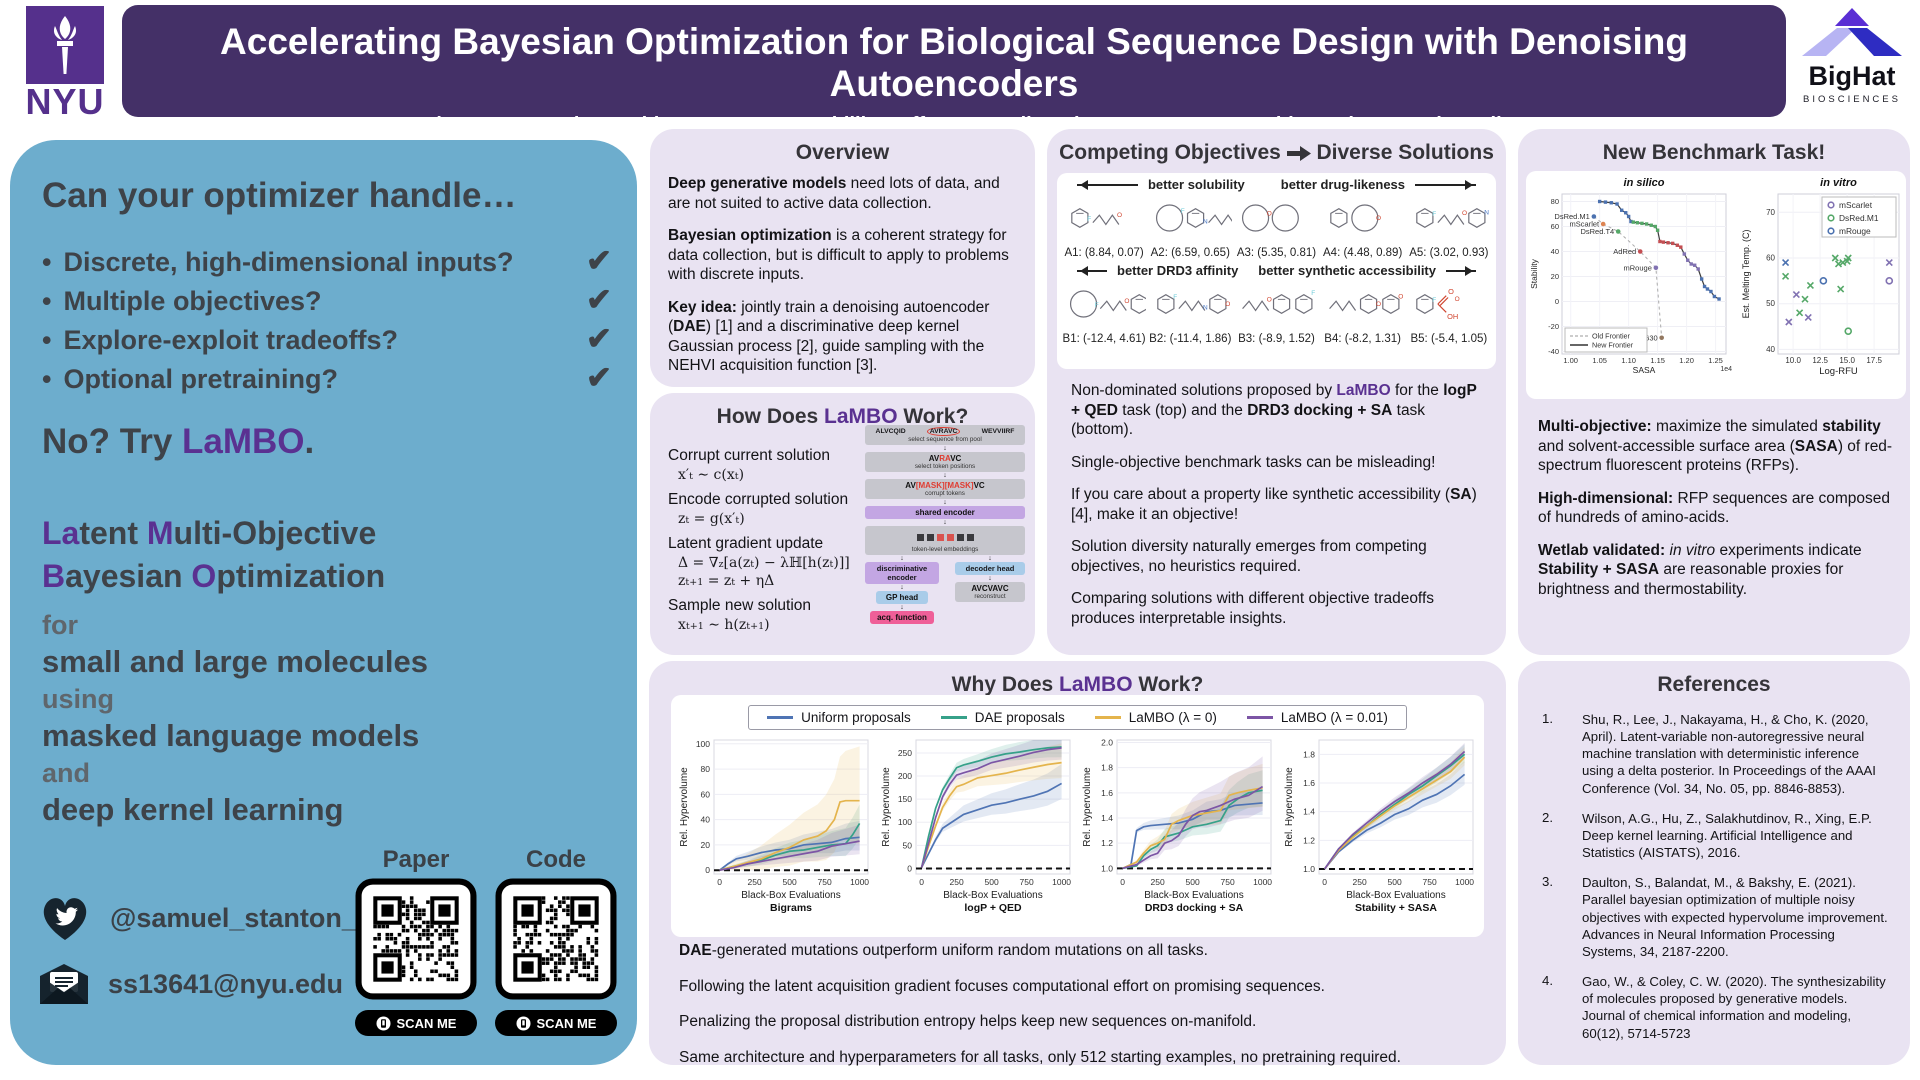 The height and width of the screenshot is (1080, 1920). I want to click on svg-text: Black-Box Evaluations, so click(791, 895).